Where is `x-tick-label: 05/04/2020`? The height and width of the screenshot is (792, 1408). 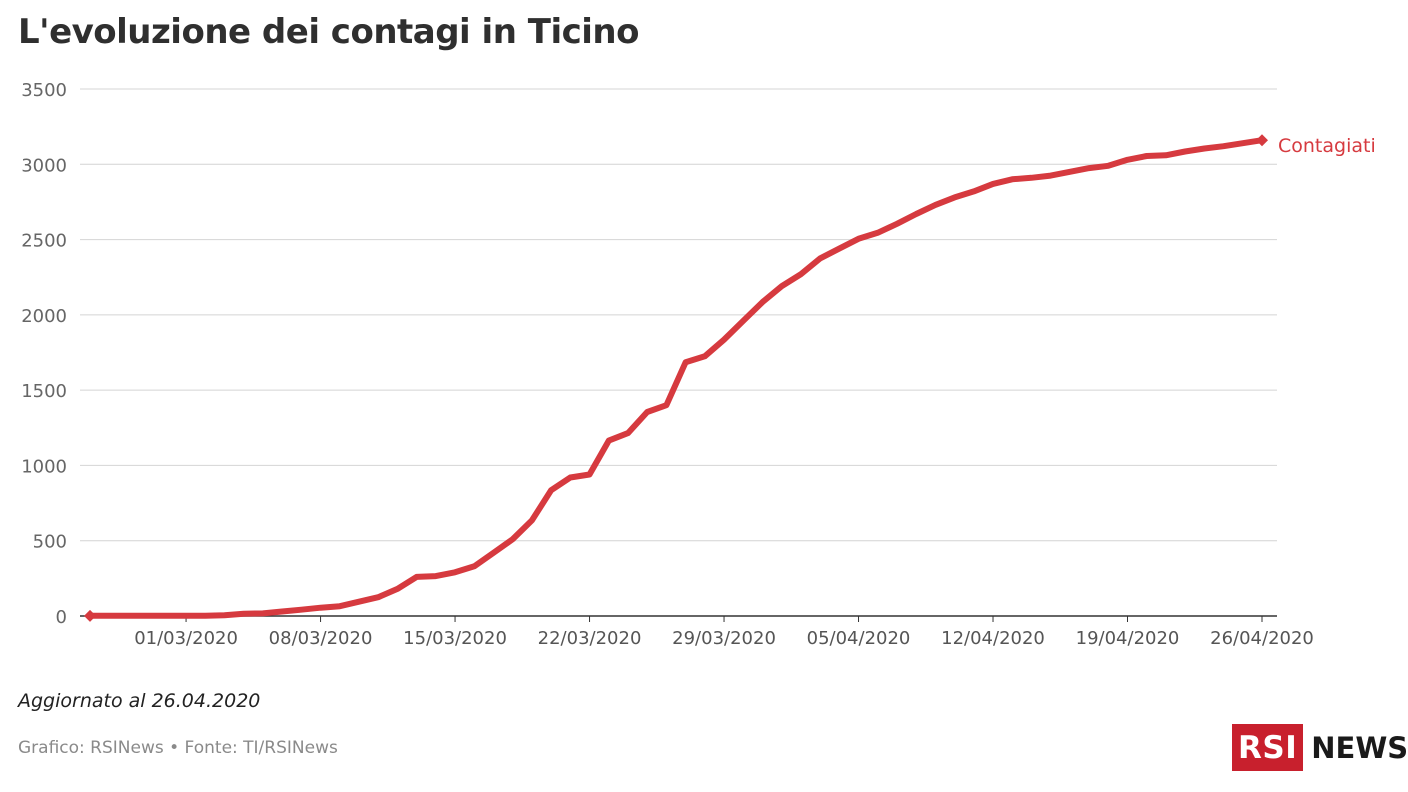 x-tick-label: 05/04/2020 is located at coordinates (859, 638).